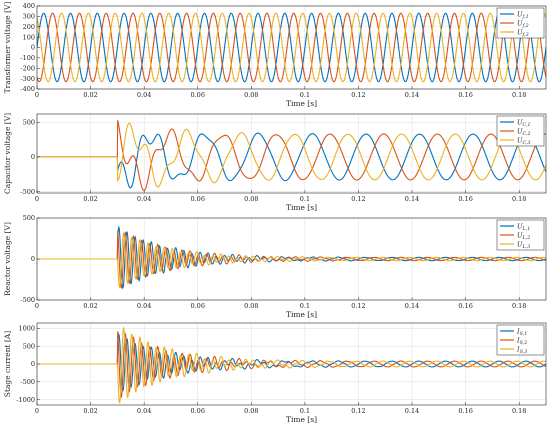  What do you see at coordinates (27, 89) in the screenshot?
I see `y-tick-label: -400` at bounding box center [27, 89].